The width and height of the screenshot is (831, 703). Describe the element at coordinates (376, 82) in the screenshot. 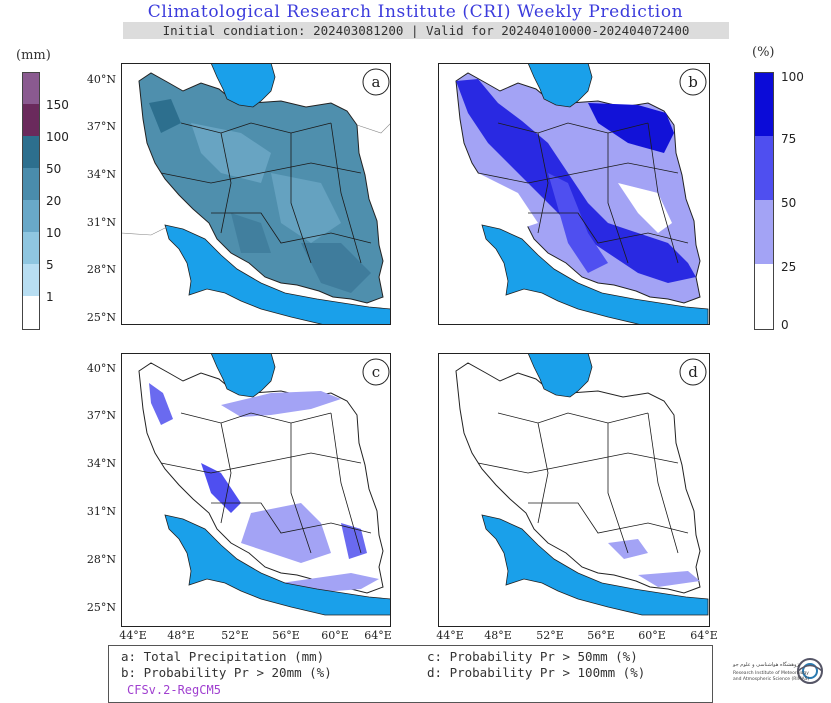

I see `panel-letter-a: a` at that location.